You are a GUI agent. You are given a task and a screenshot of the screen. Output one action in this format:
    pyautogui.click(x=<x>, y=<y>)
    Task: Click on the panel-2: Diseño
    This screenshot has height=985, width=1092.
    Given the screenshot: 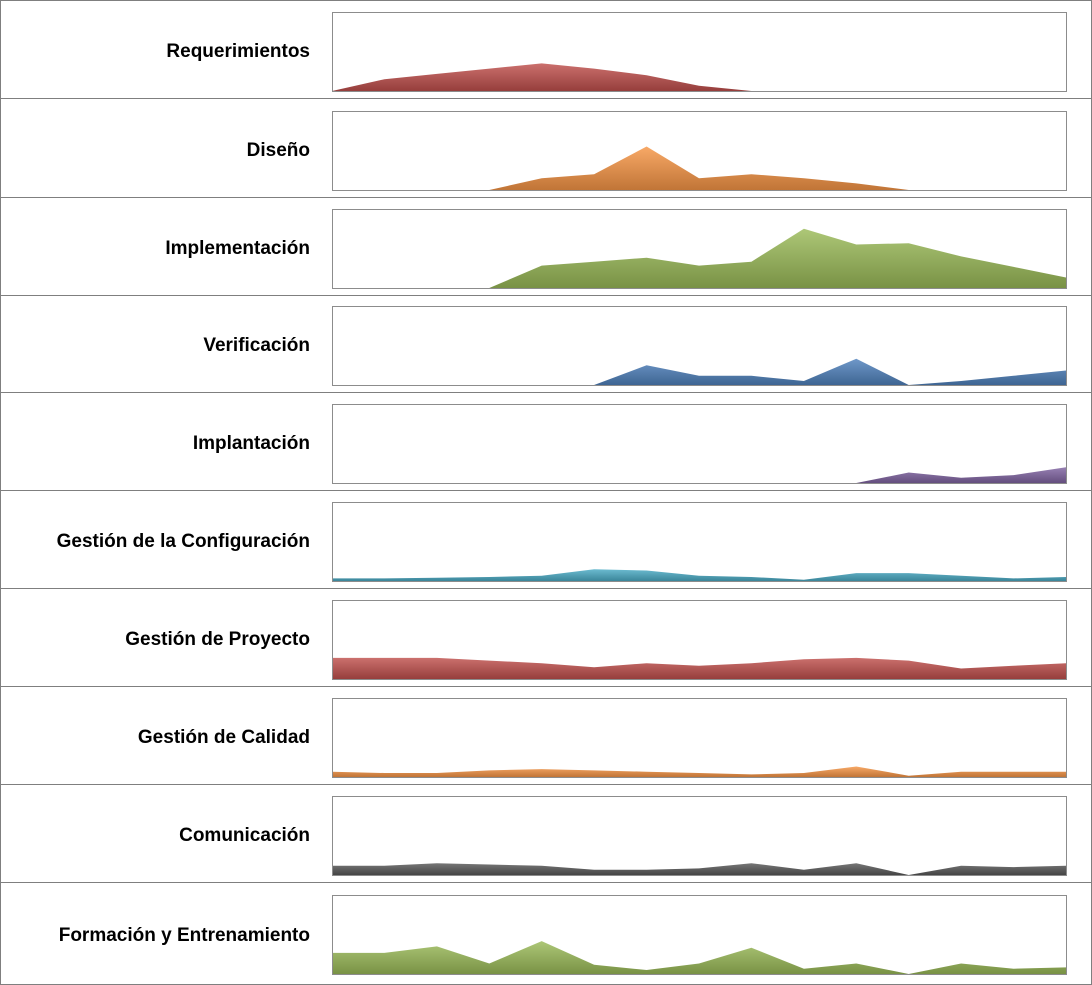 What is the action you would take?
    pyautogui.click(x=546, y=149)
    